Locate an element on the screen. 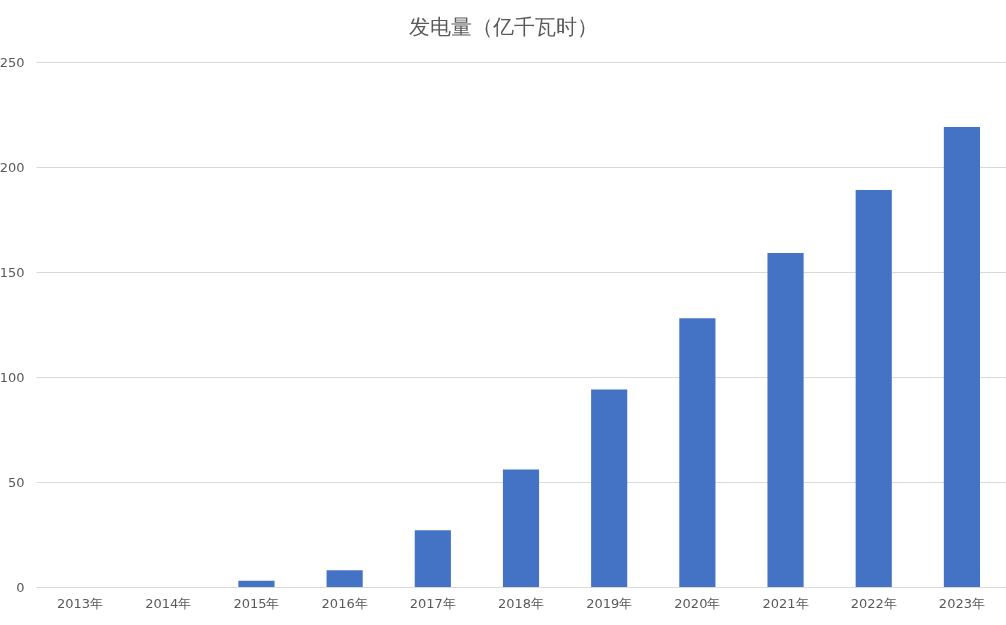 The width and height of the screenshot is (1006, 625). x-tick-label: 2023年 is located at coordinates (961, 603).